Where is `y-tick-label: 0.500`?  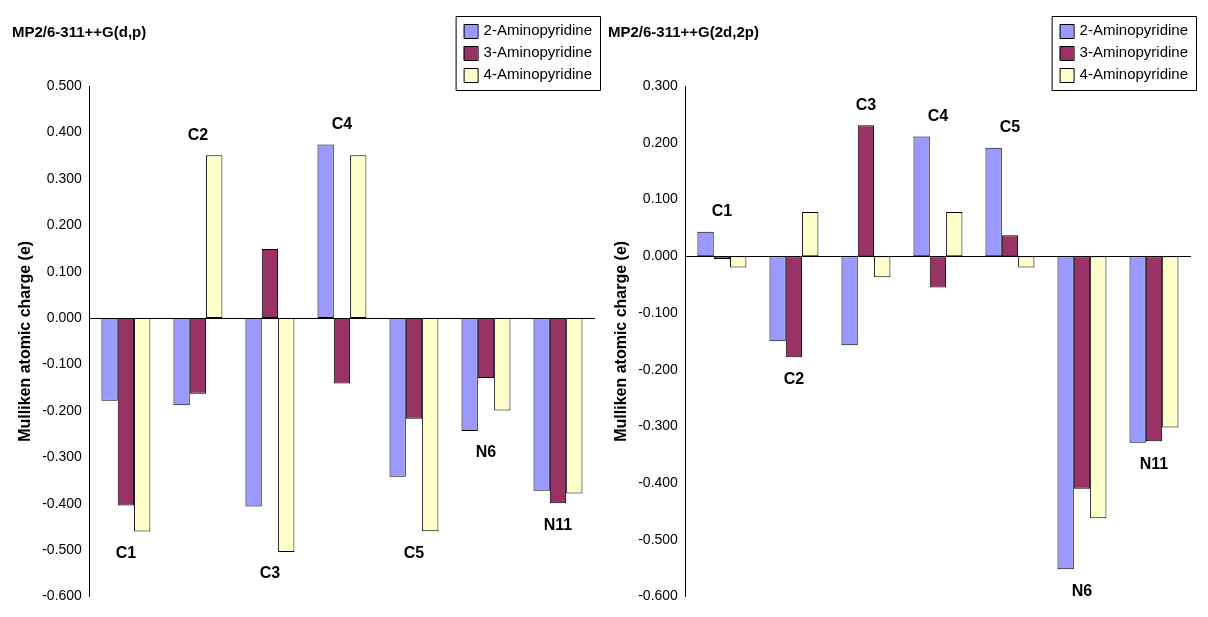 y-tick-label: 0.500 is located at coordinates (64, 84).